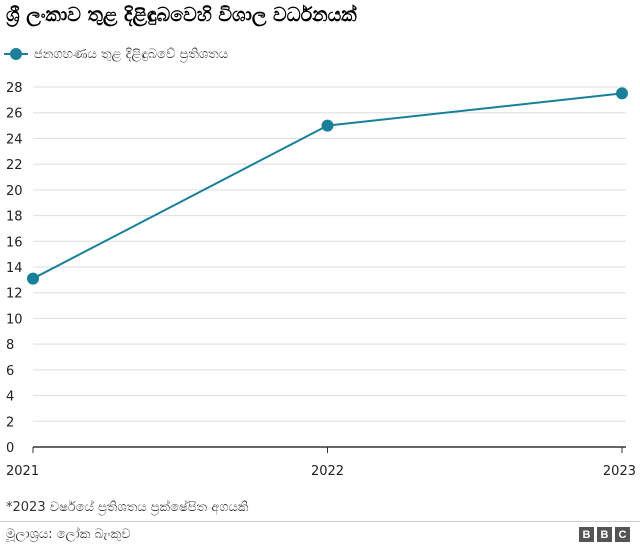  Describe the element at coordinates (10, 422) in the screenshot. I see `y-tick-label: 2` at that location.